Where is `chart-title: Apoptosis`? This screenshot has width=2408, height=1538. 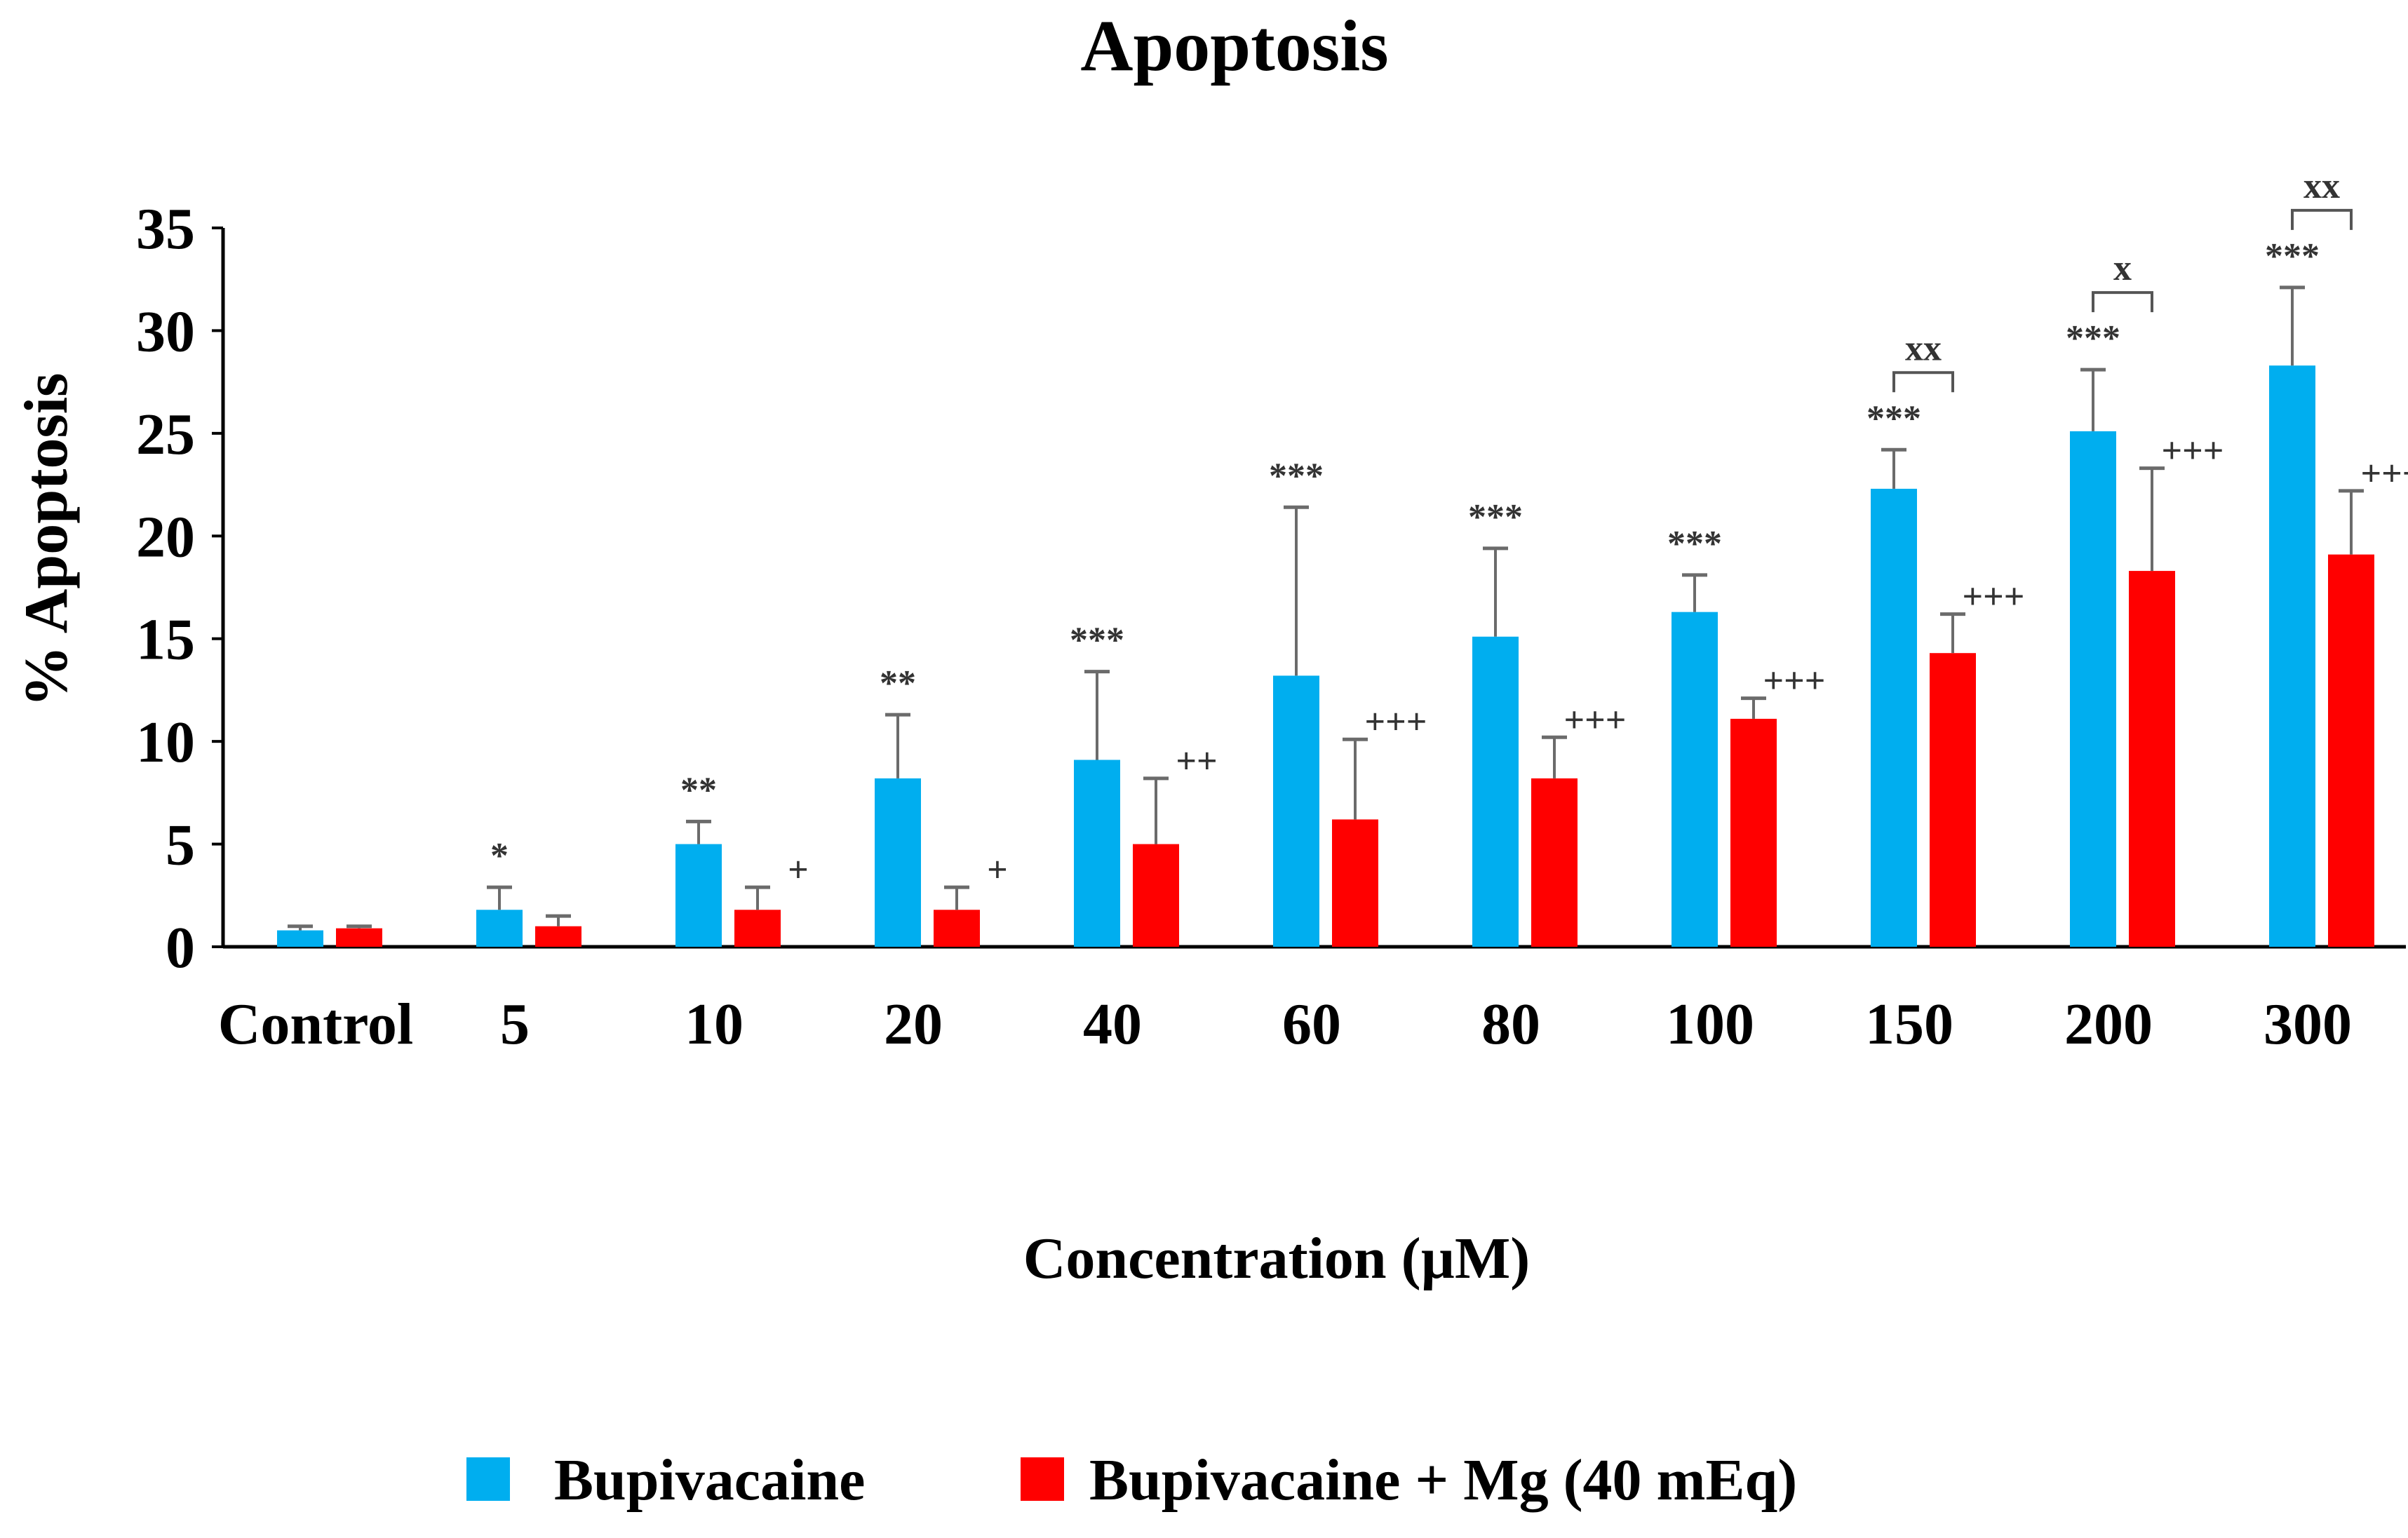
chart-title: Apoptosis is located at coordinates (1234, 46).